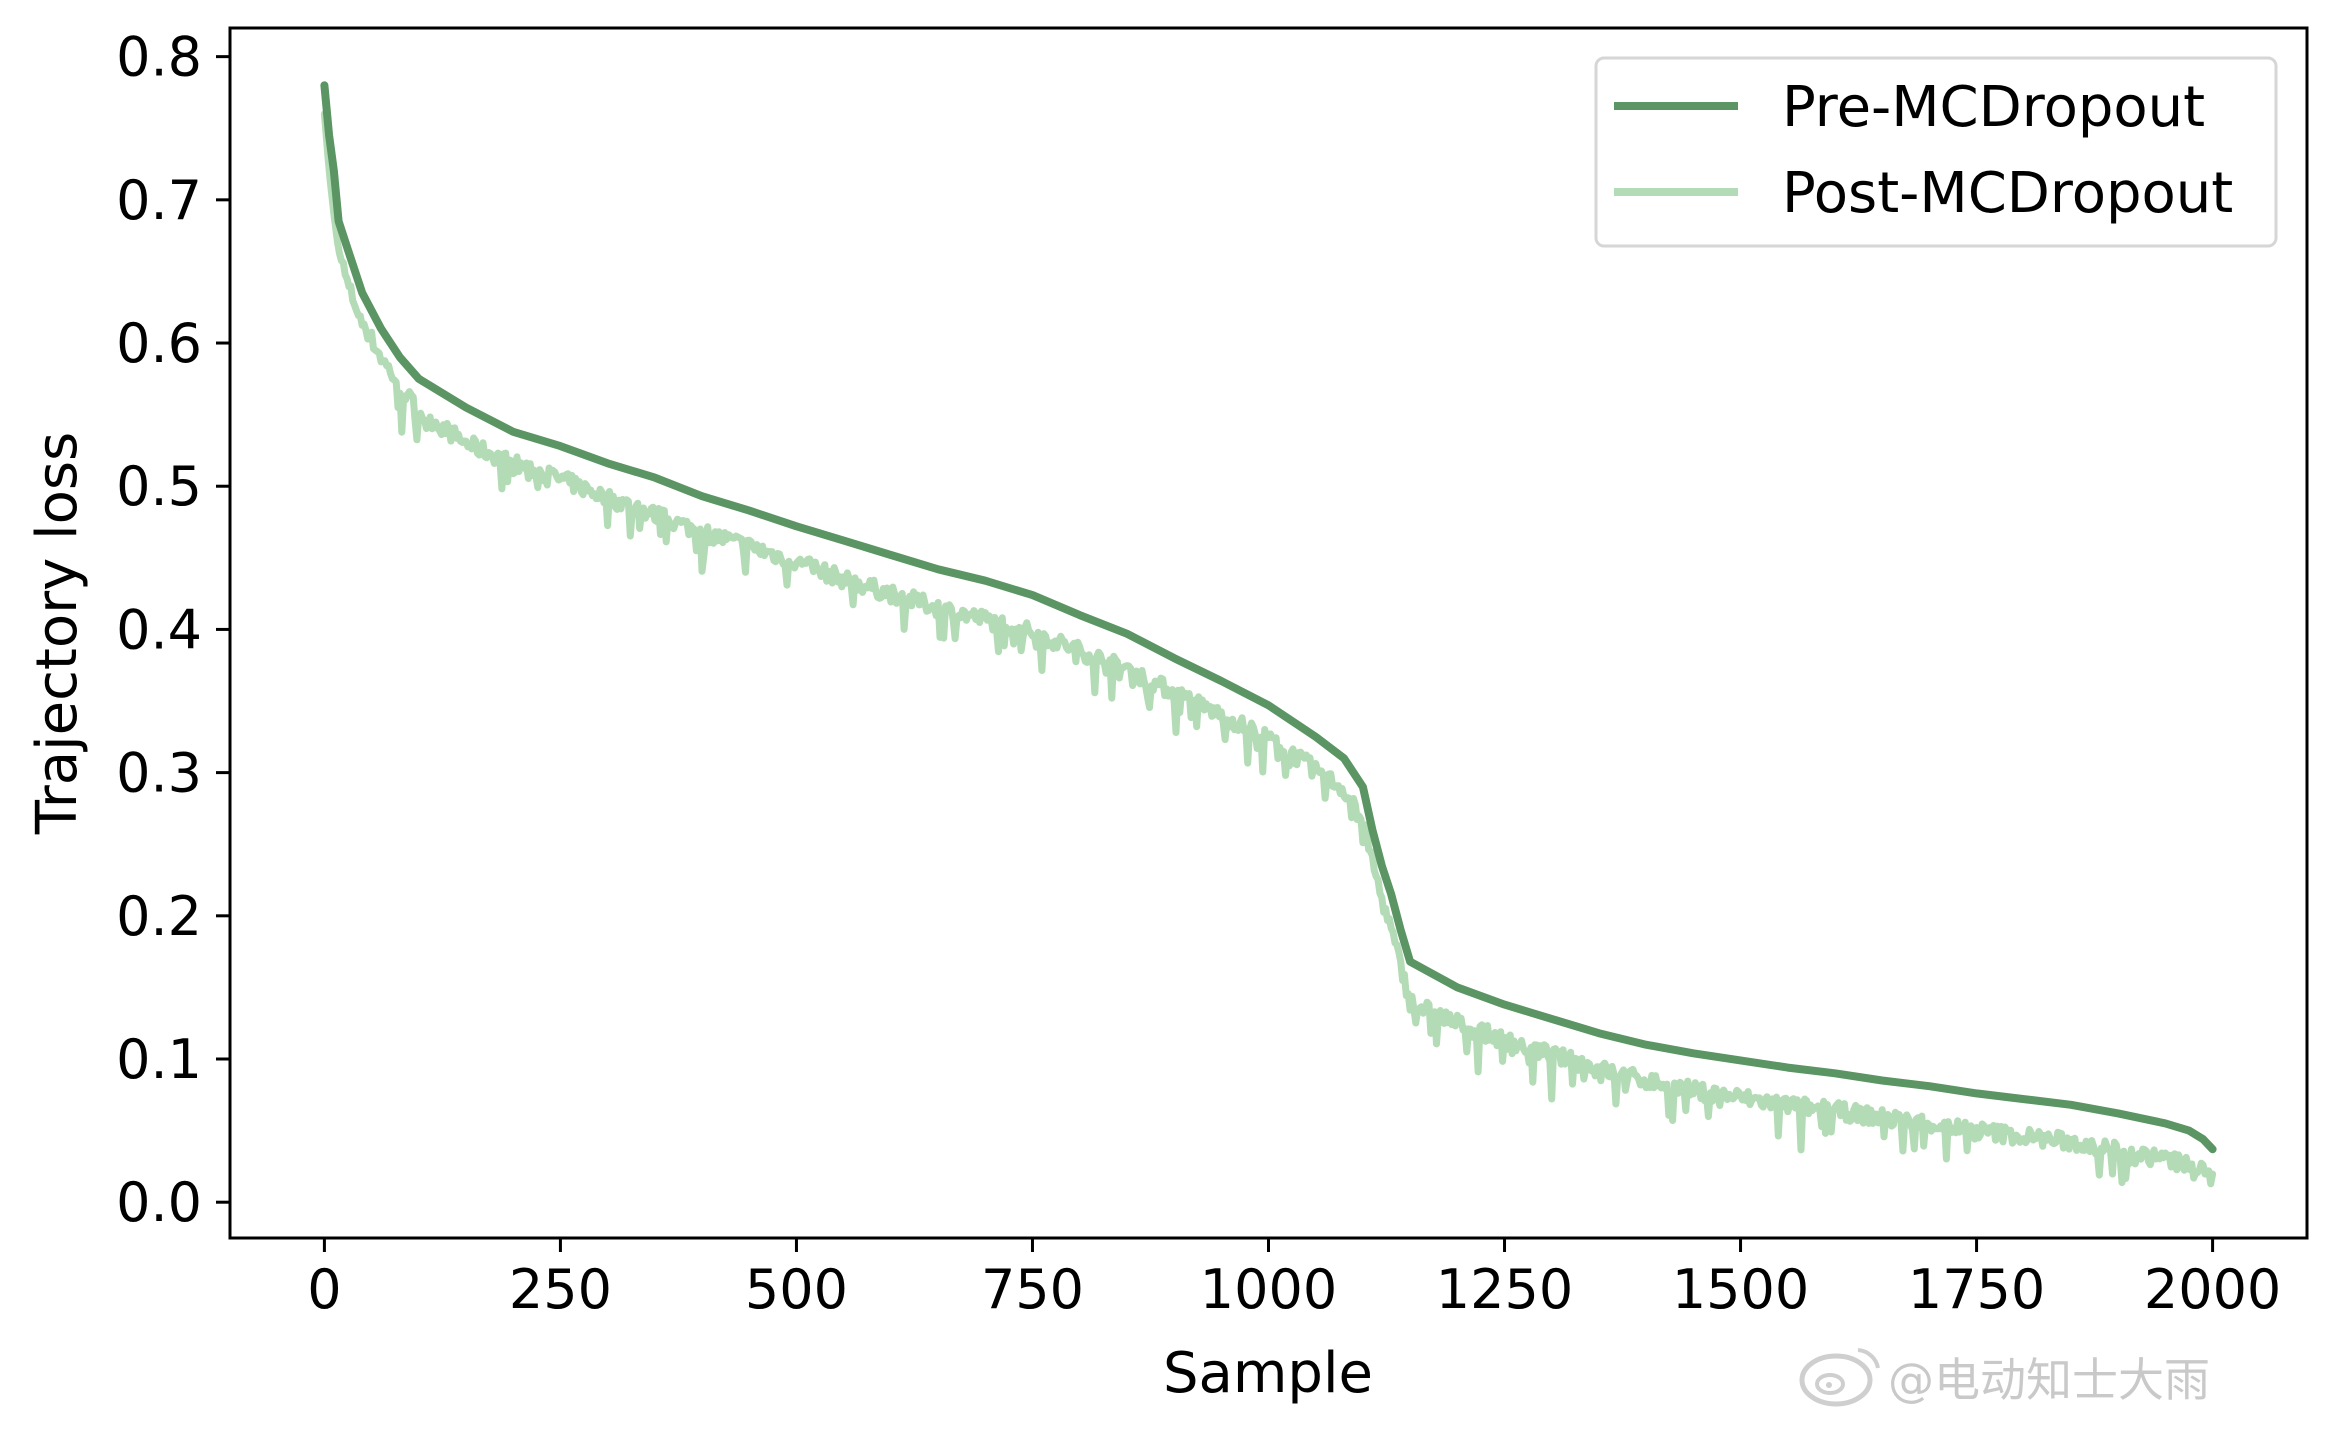 This screenshot has width=2333, height=1433. I want to click on x-tick-label: 1750, so click(1976, 1289).